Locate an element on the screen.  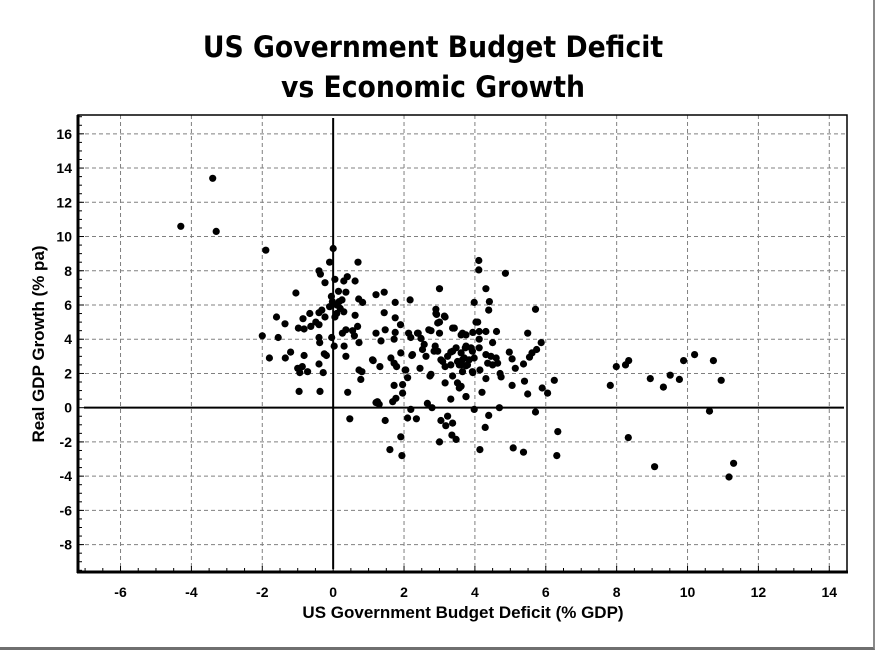
y-tick-label: 2 is located at coordinates (68, 373).